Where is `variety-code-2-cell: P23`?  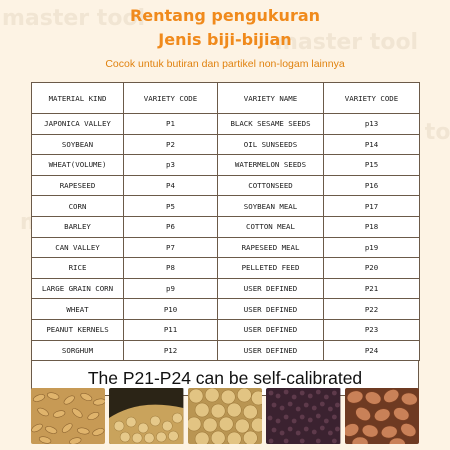 variety-code-2-cell: P23 is located at coordinates (371, 329).